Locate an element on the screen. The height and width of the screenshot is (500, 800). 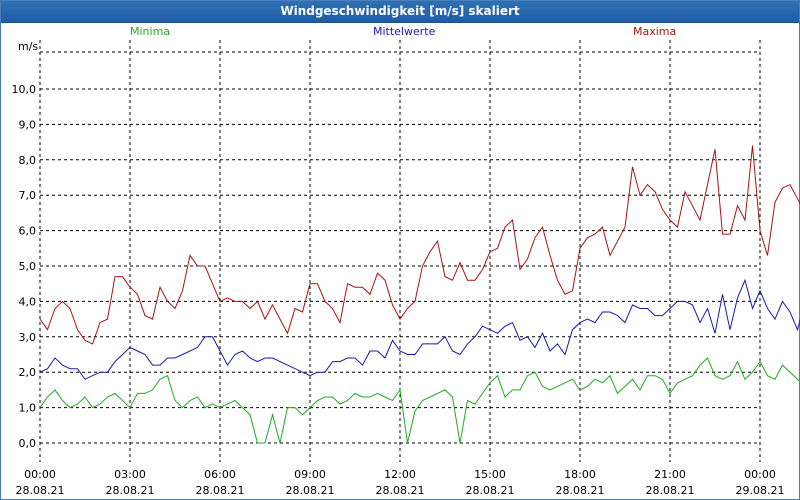
y-tick-label: 2,0 is located at coordinates (28, 372).